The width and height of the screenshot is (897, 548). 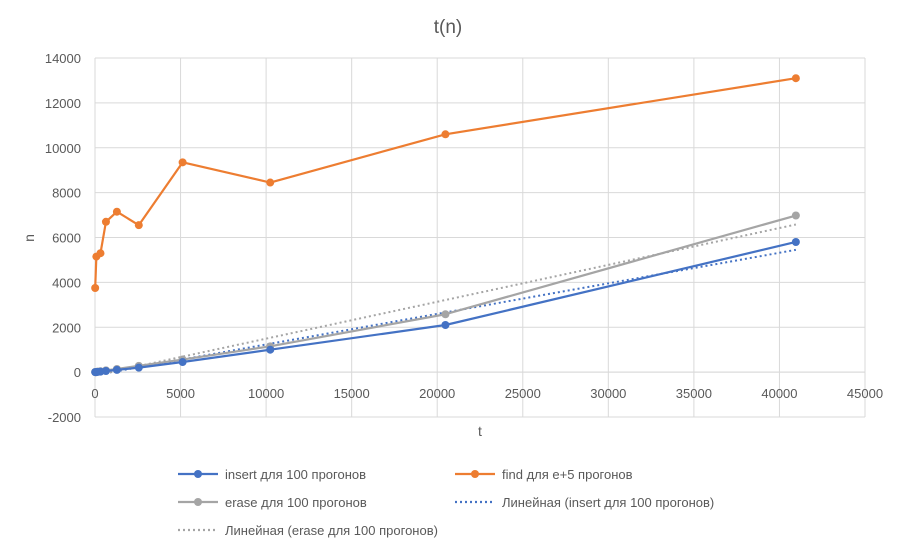 I want to click on legend-item: find для e+5 прогонов, so click(x=544, y=474).